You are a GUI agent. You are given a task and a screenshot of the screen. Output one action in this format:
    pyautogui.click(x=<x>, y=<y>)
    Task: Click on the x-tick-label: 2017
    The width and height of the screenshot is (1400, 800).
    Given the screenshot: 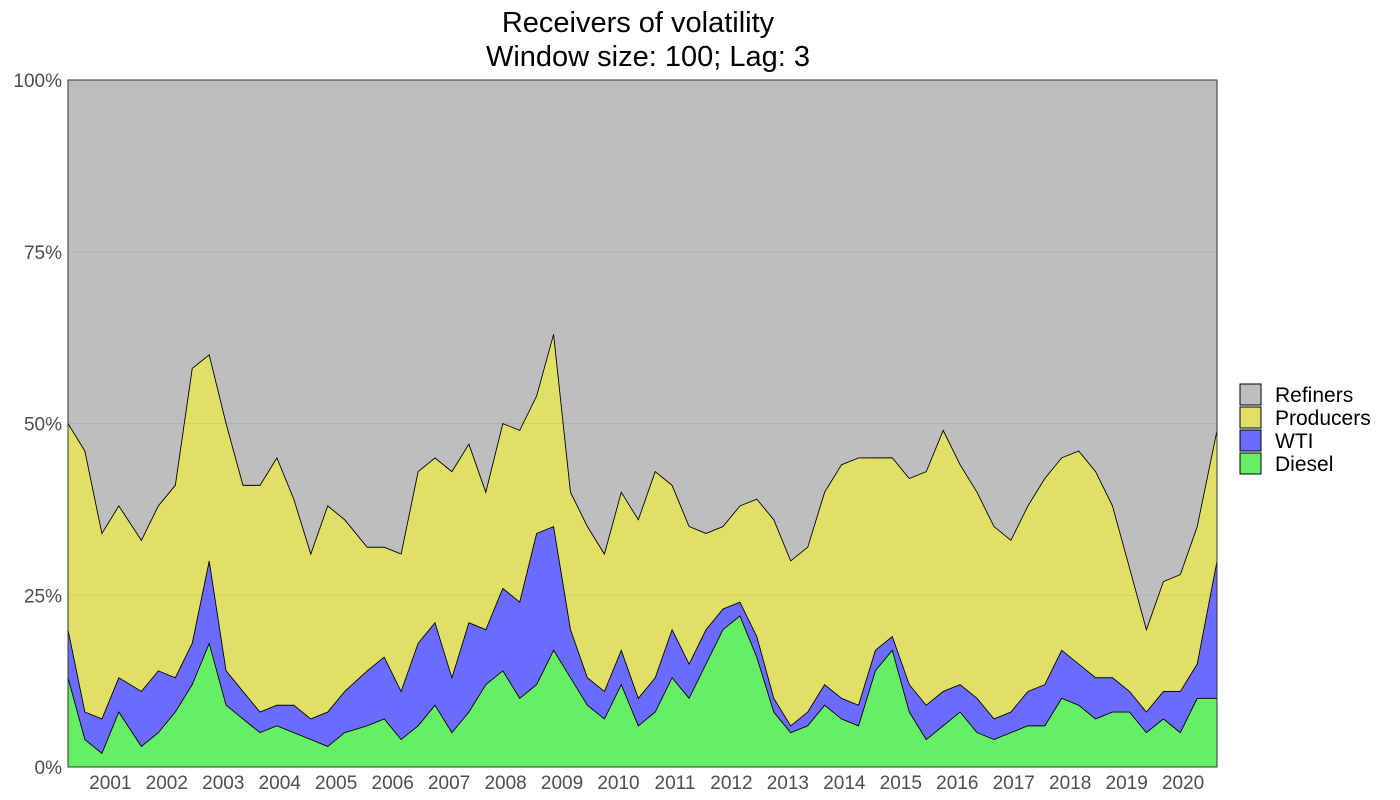 What is the action you would take?
    pyautogui.click(x=1014, y=783)
    